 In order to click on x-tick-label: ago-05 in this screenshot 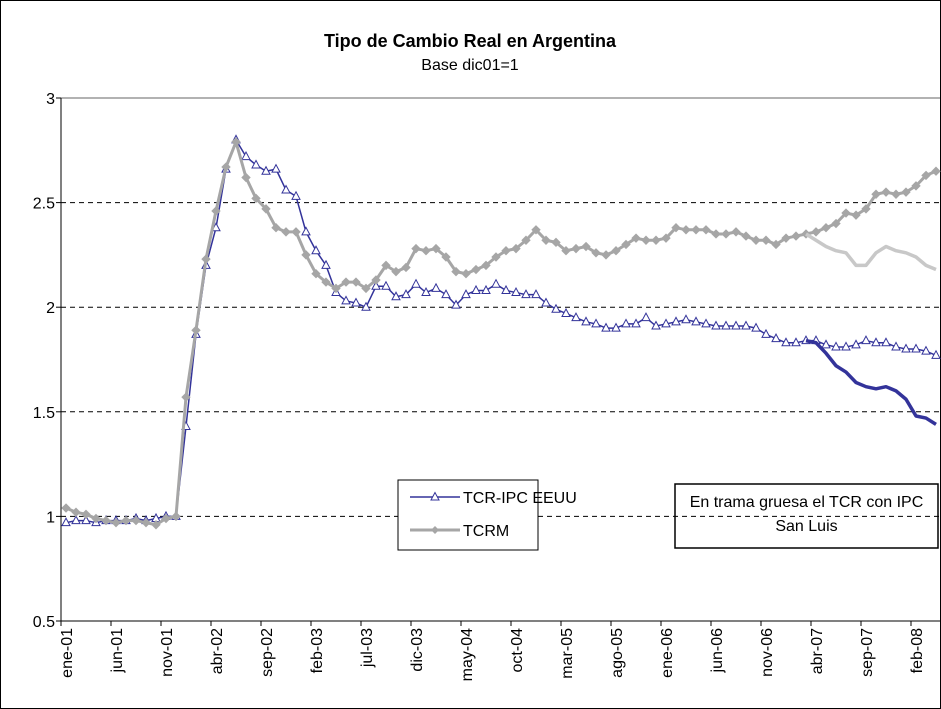, I will do `click(617, 653)`.